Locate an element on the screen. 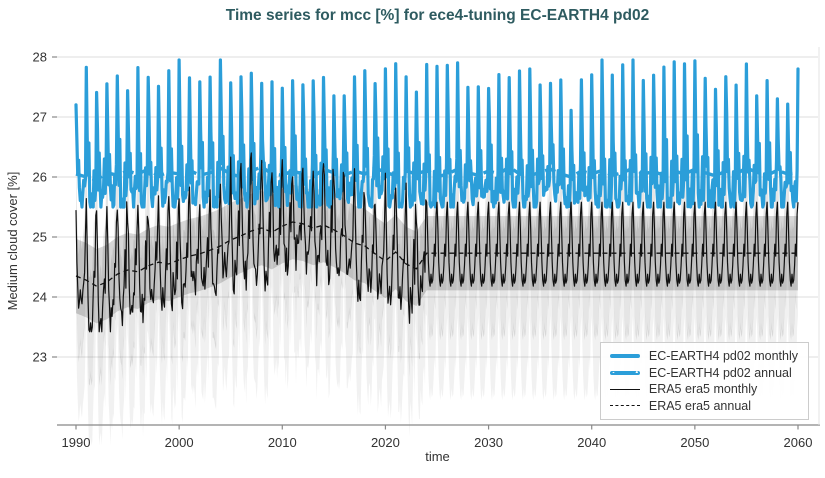 This screenshot has width=825, height=478. y-tick-label: 26 is located at coordinates (40, 177).